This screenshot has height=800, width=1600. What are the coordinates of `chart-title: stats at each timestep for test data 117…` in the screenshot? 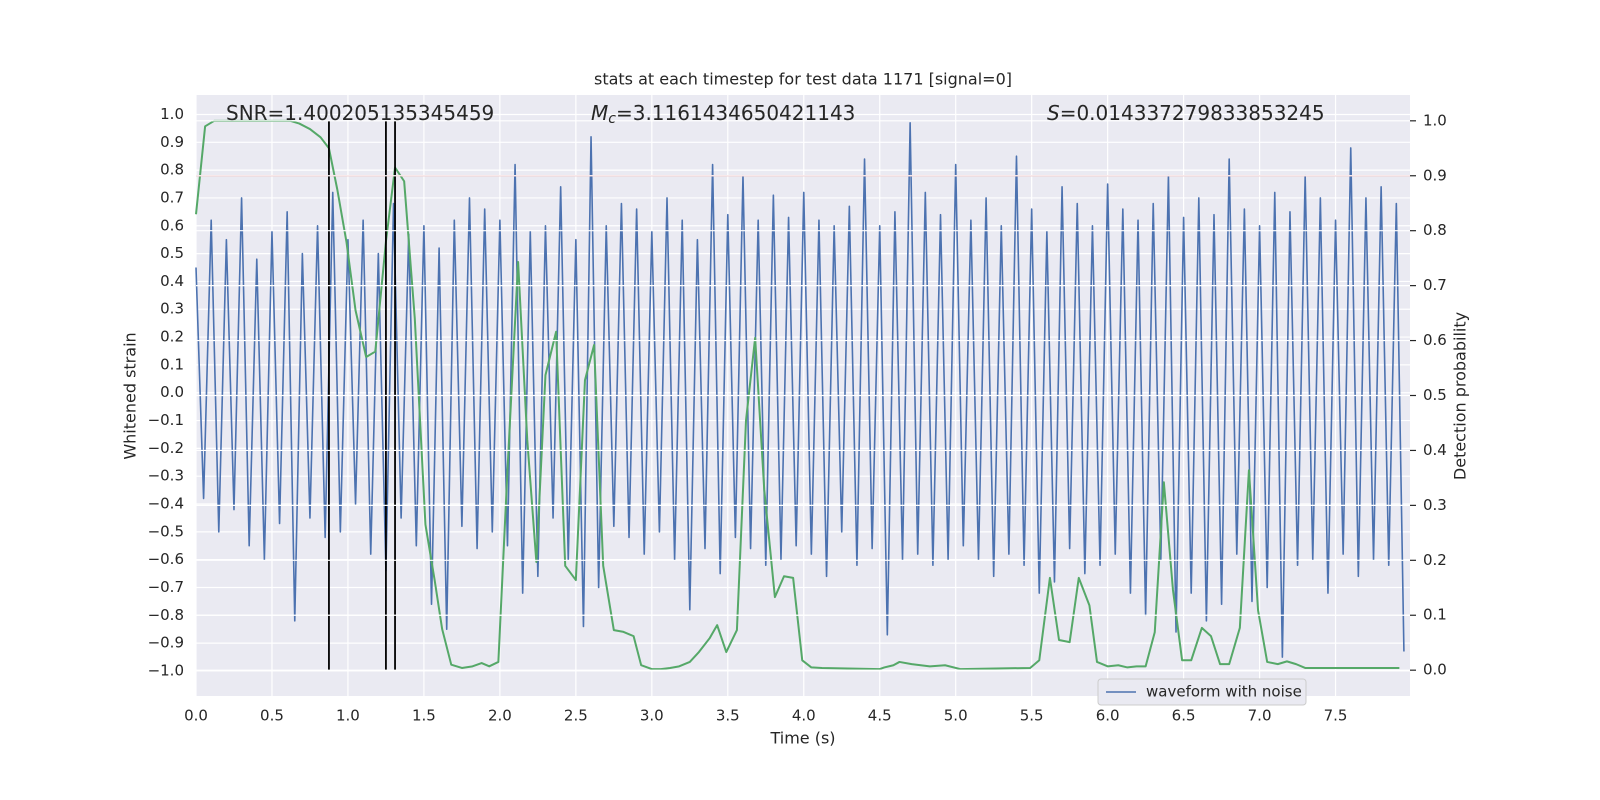 It's located at (803, 79).